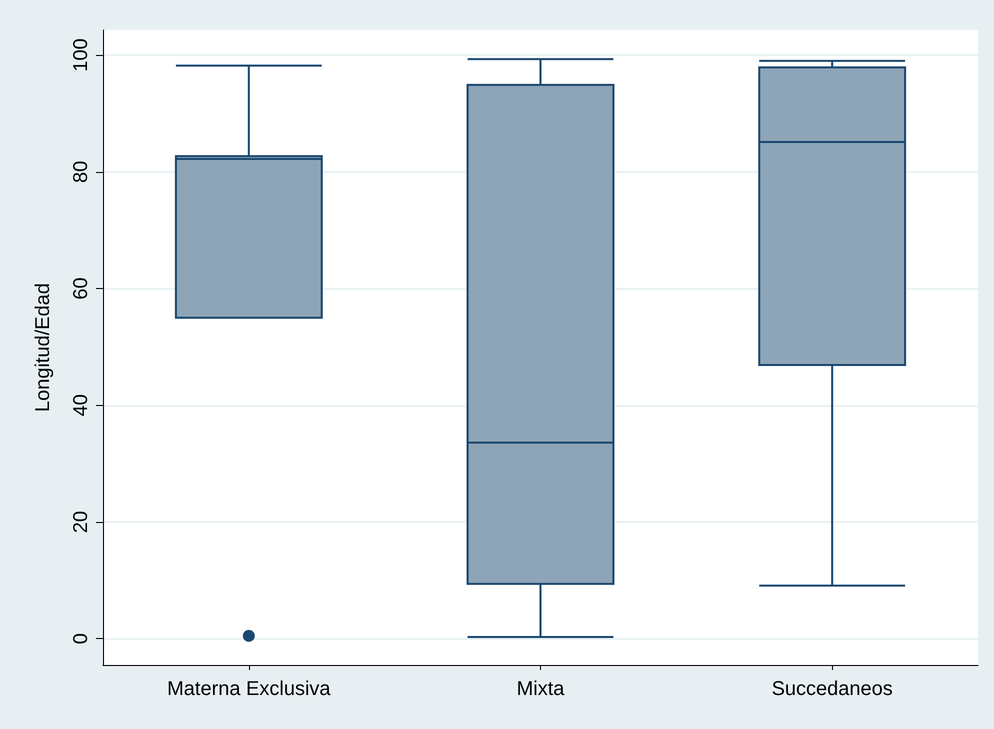  I want to click on y-tick-label: 100, so click(81, 55).